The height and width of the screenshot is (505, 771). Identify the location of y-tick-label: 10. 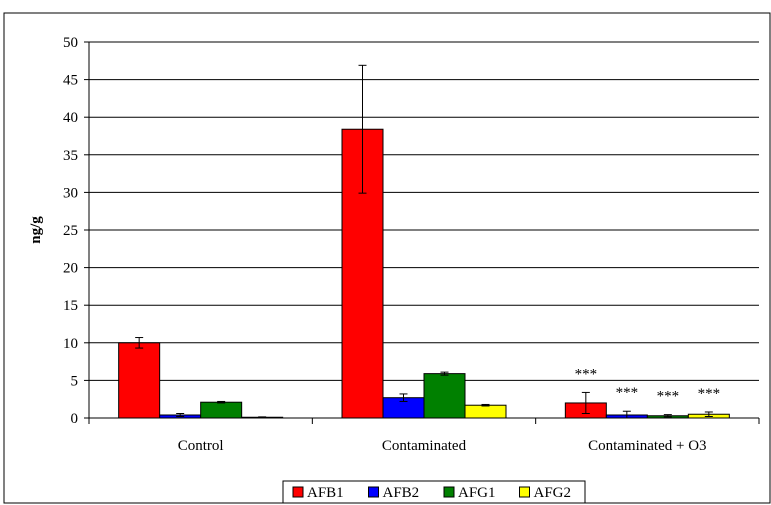
(70, 344).